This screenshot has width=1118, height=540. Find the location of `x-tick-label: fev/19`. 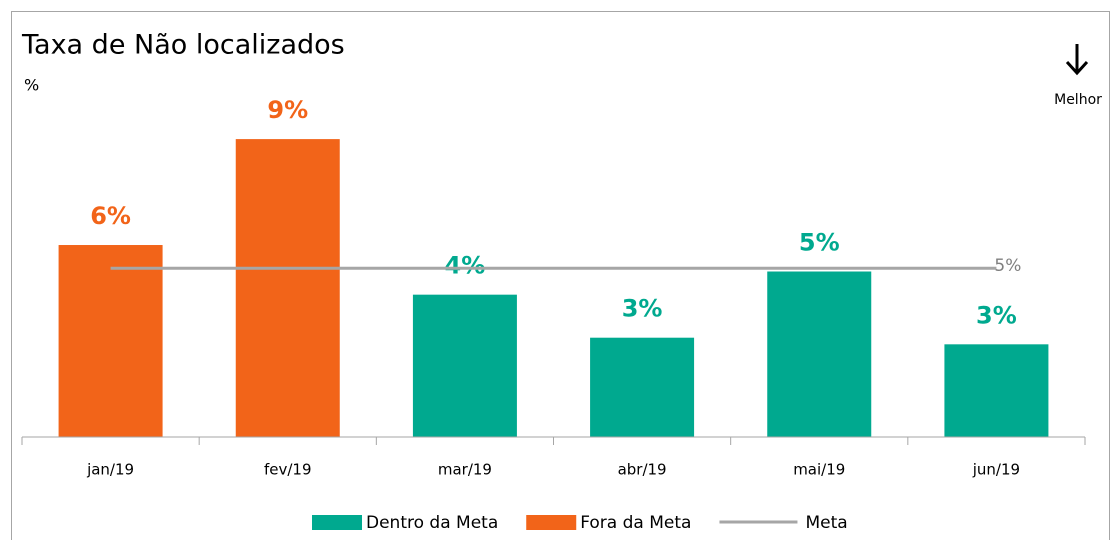

x-tick-label: fev/19 is located at coordinates (288, 470).